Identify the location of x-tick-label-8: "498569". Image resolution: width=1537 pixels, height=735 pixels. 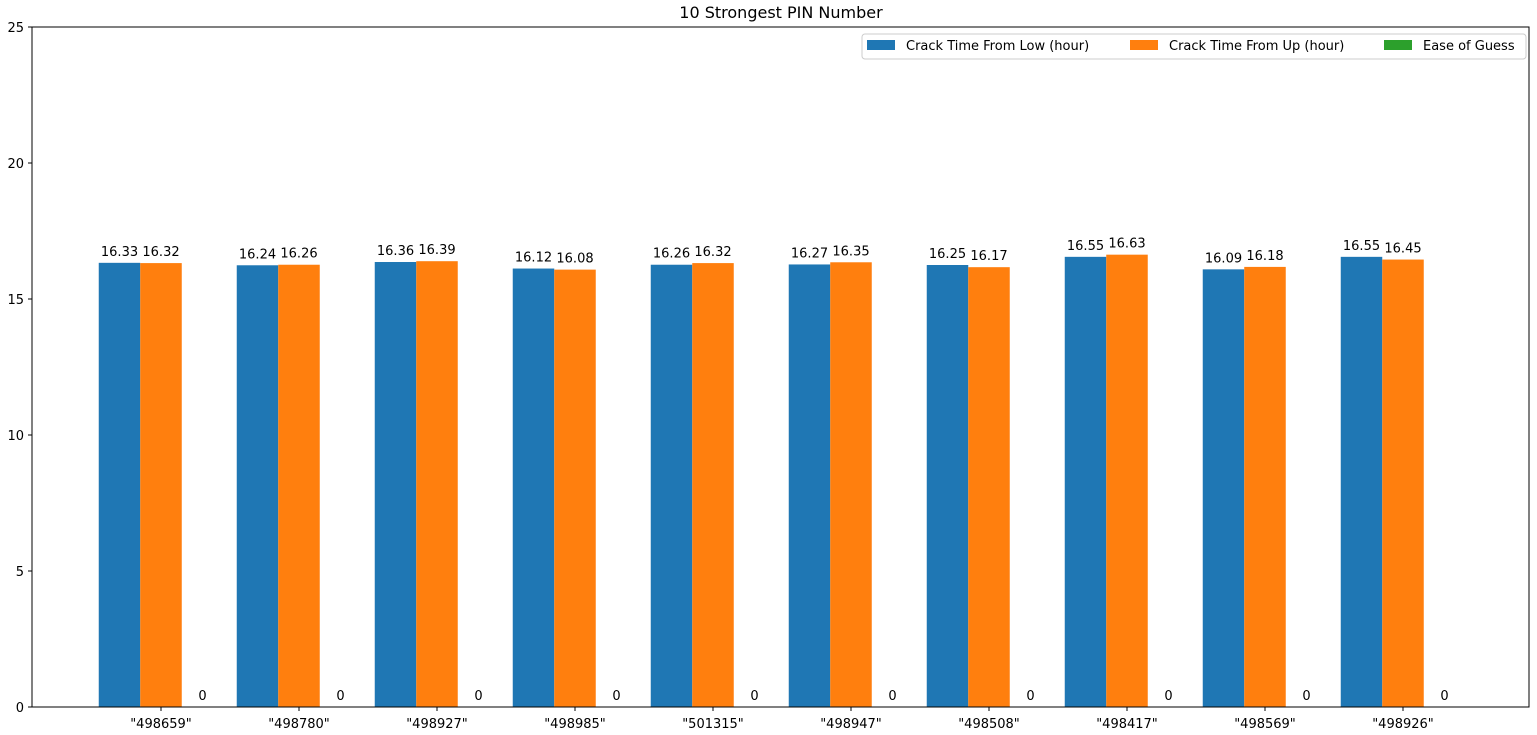
(1265, 724).